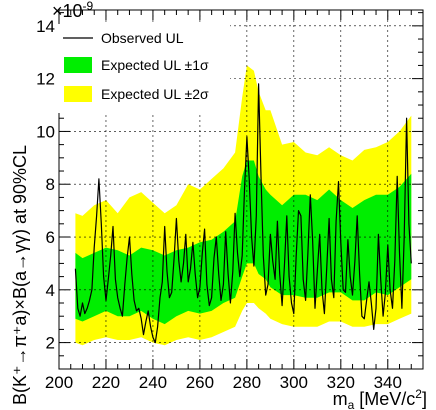 The image size is (436, 410). I want to click on y-tick-label: 4, so click(50, 290).